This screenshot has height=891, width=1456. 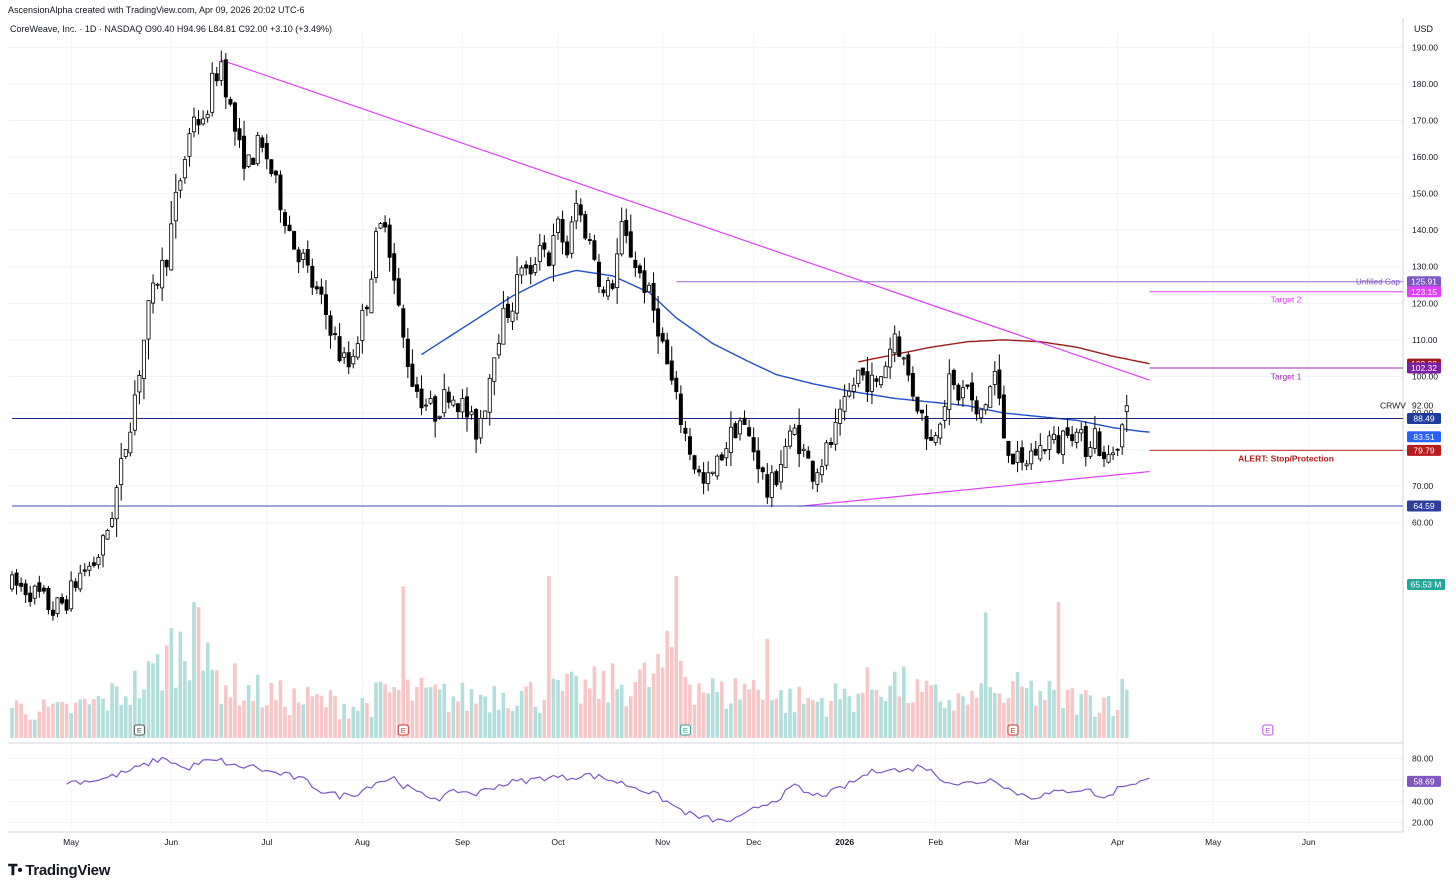 What do you see at coordinates (1424, 506) in the screenshot?
I see `price-badge-label: 64.59` at bounding box center [1424, 506].